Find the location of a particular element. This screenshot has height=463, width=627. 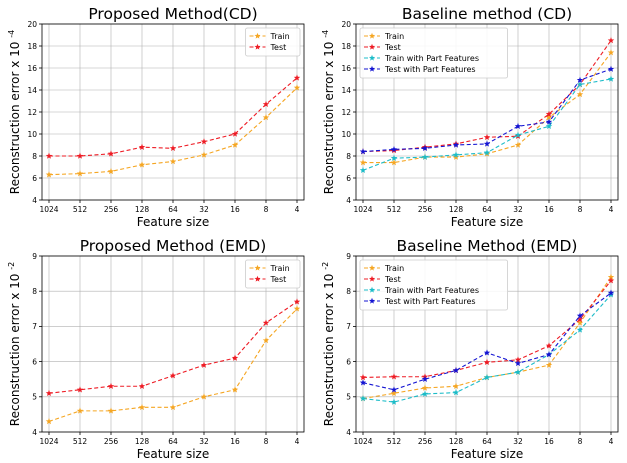

y-axis-label-exponent: -4 is located at coordinates (11, 34).